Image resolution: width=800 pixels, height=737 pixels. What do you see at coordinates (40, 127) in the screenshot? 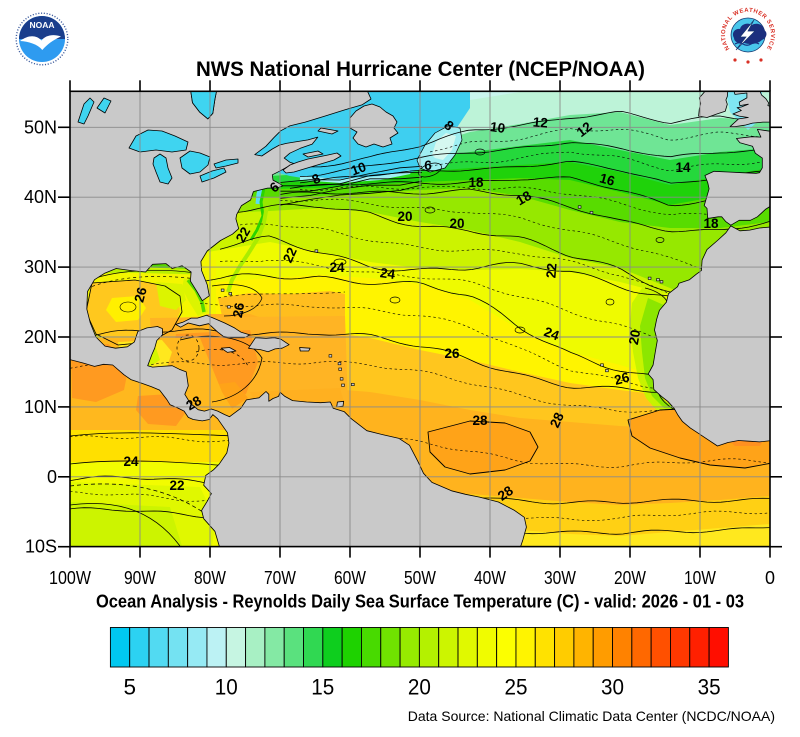
I see `svg-text: 50N` at bounding box center [40, 127].